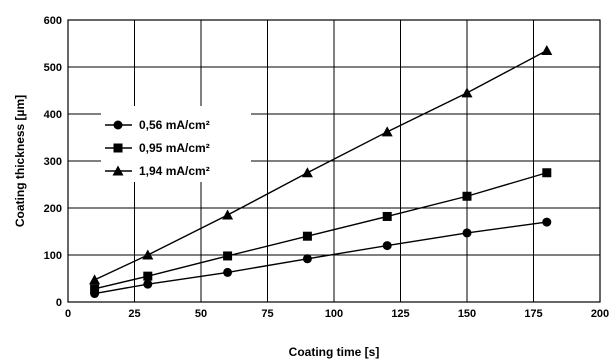 Image resolution: width=612 pixels, height=361 pixels. I want to click on legend-label: 0,95 mA/cm², so click(174, 148).